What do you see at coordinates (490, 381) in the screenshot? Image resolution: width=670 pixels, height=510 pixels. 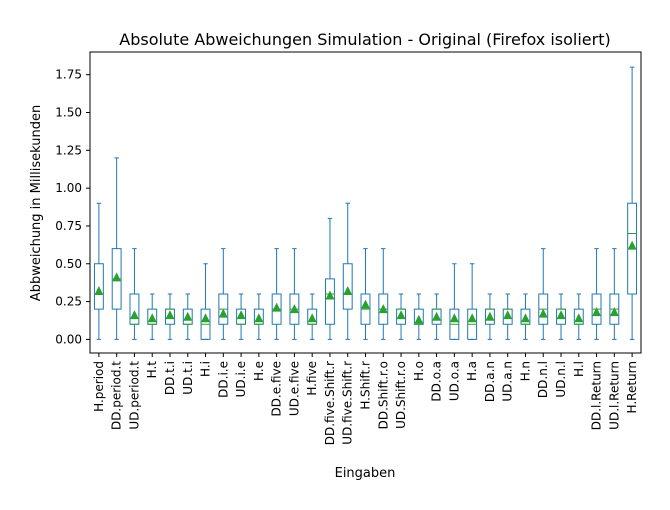 I see `x-tick-label: DD.a.n` at bounding box center [490, 381].